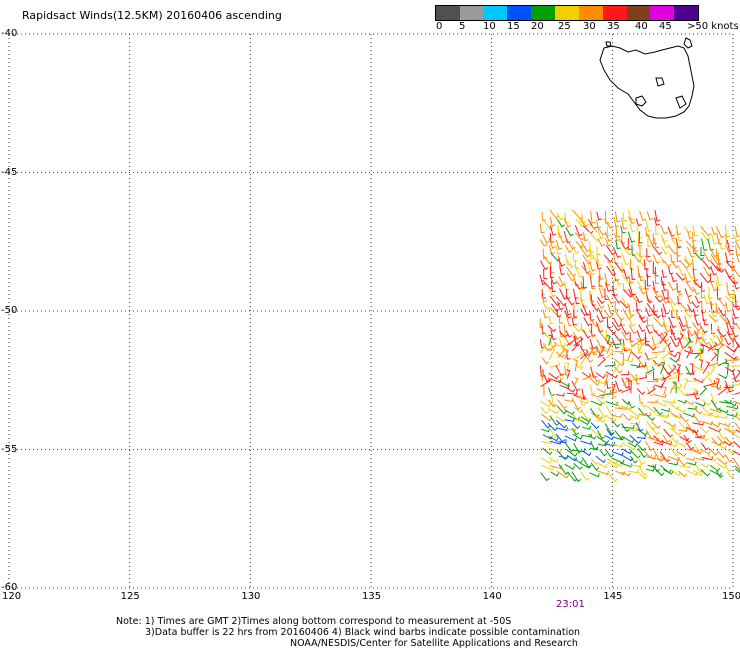  I want to click on legend-swatch, so click(519, 13).